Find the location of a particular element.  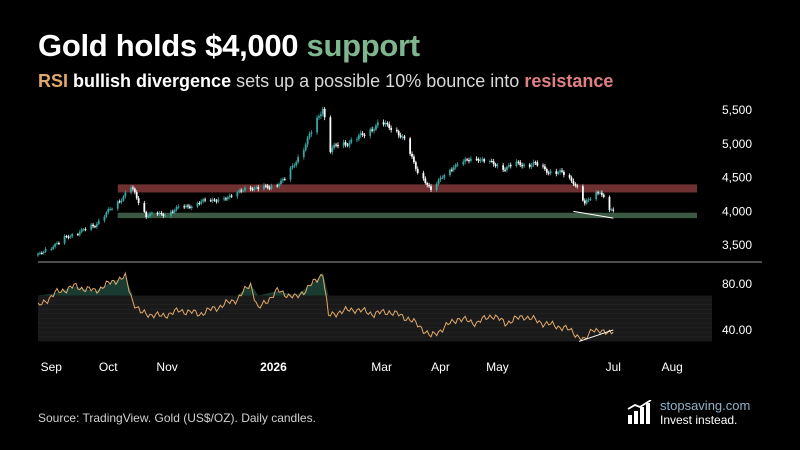

x-tick-label: Apr is located at coordinates (440, 367).